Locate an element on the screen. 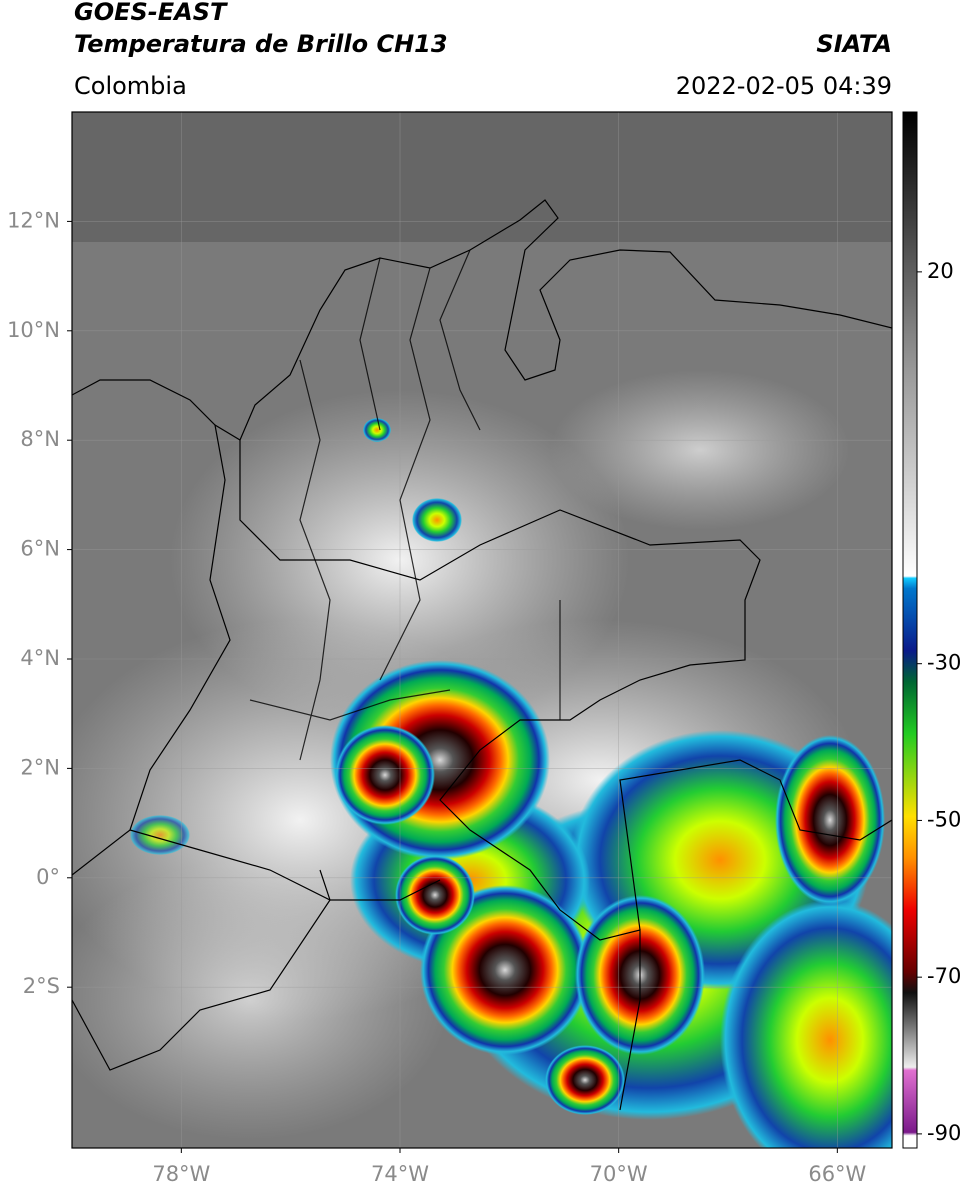 Image resolution: width=966 pixels, height=1190 pixels. region: Colombia is located at coordinates (130, 86).